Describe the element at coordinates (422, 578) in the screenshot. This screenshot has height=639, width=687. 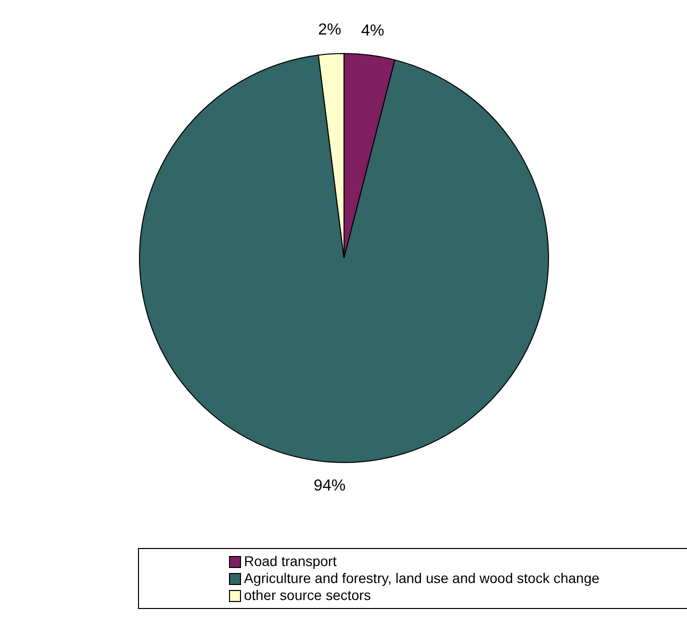
I see `legend-label: Agriculture and forestry, land use and wood stock change` at that location.